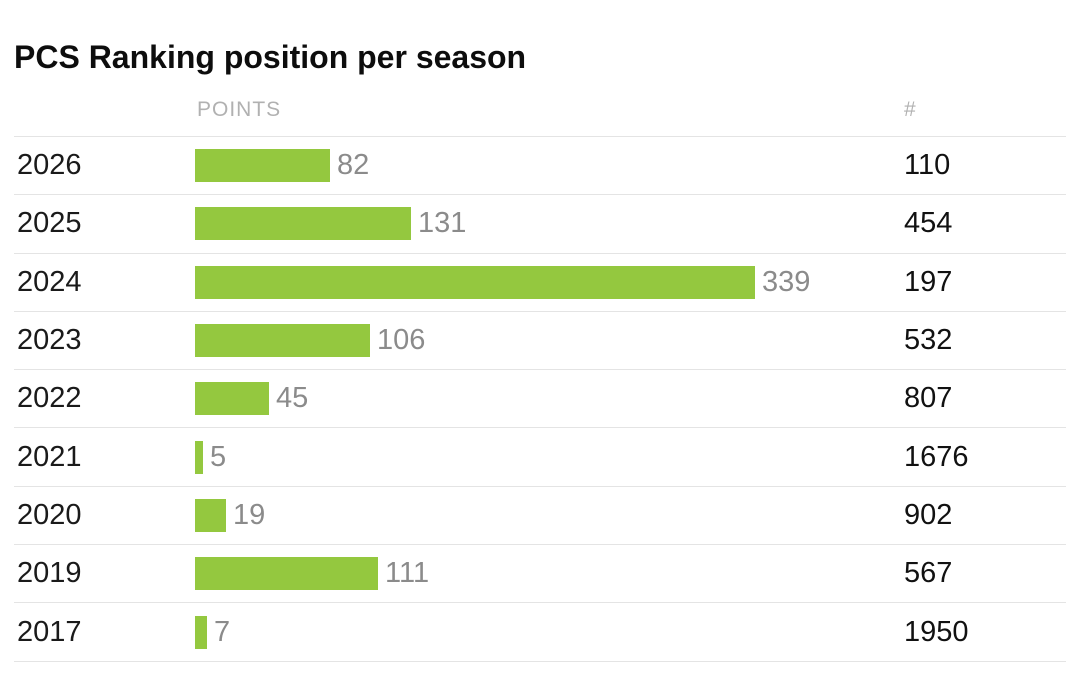 This screenshot has height=681, width=1080. Describe the element at coordinates (218, 456) in the screenshot. I see `points-value: 5` at that location.